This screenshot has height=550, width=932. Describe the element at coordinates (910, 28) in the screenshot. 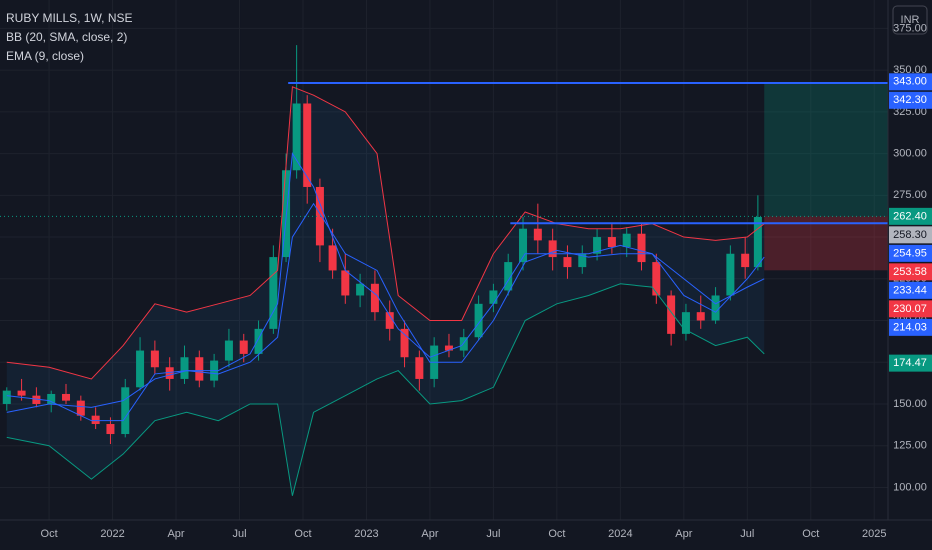

I see `y-tick-label: 375.00` at that location.